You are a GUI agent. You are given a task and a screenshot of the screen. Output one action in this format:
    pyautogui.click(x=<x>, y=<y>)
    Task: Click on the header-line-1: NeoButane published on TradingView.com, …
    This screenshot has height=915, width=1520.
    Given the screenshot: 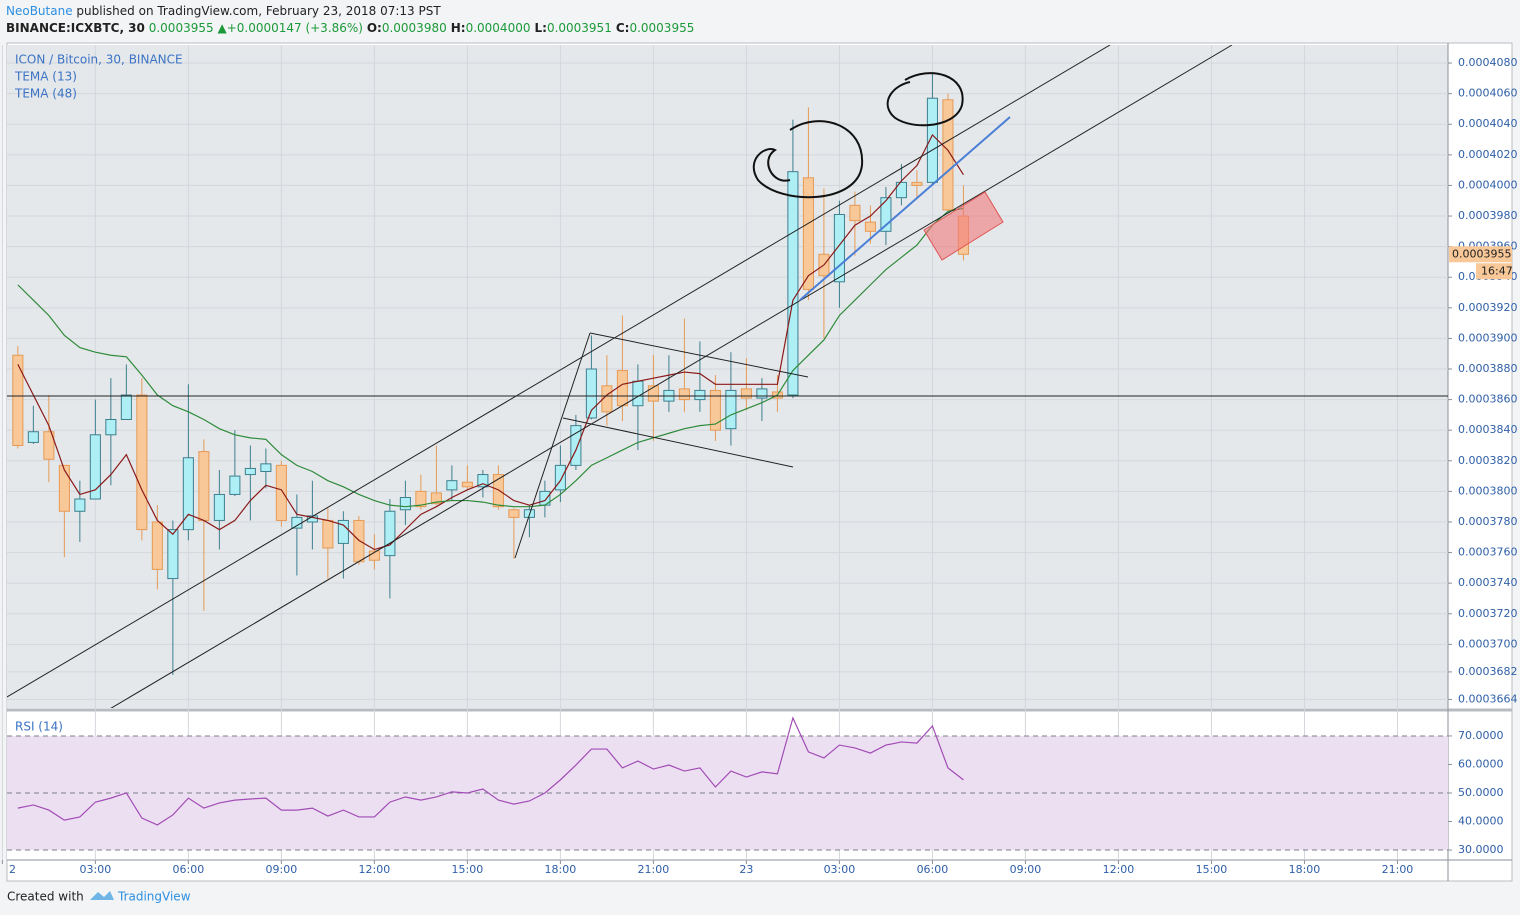 What is the action you would take?
    pyautogui.click(x=352, y=11)
    